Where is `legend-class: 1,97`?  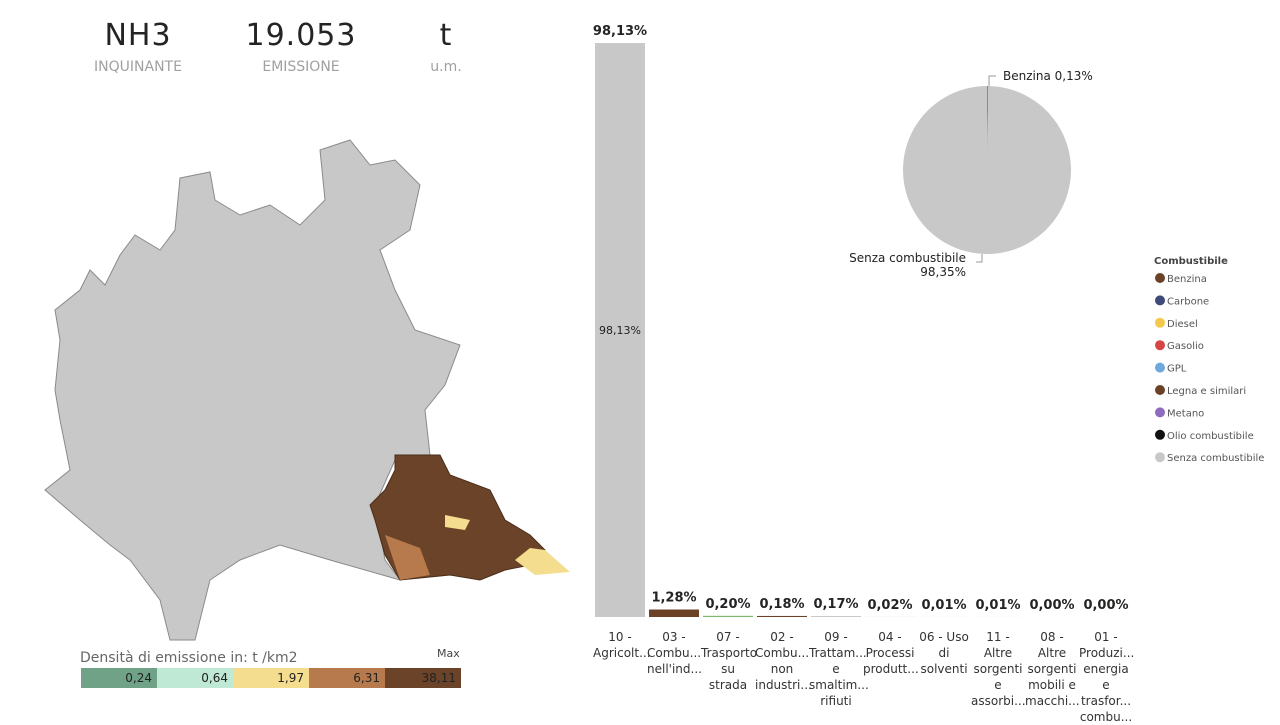 legend-class: 1,97 is located at coordinates (271, 678).